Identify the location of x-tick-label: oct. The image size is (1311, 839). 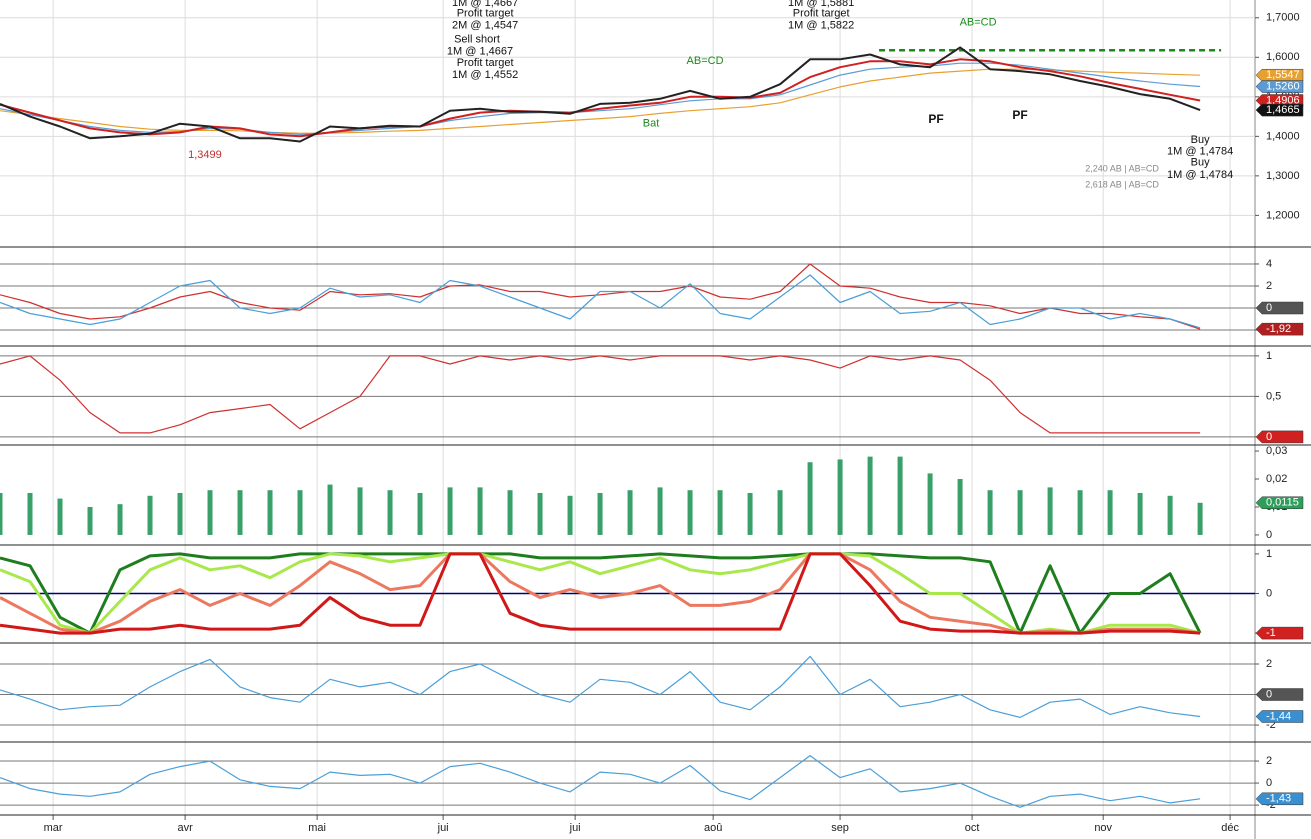
(972, 828).